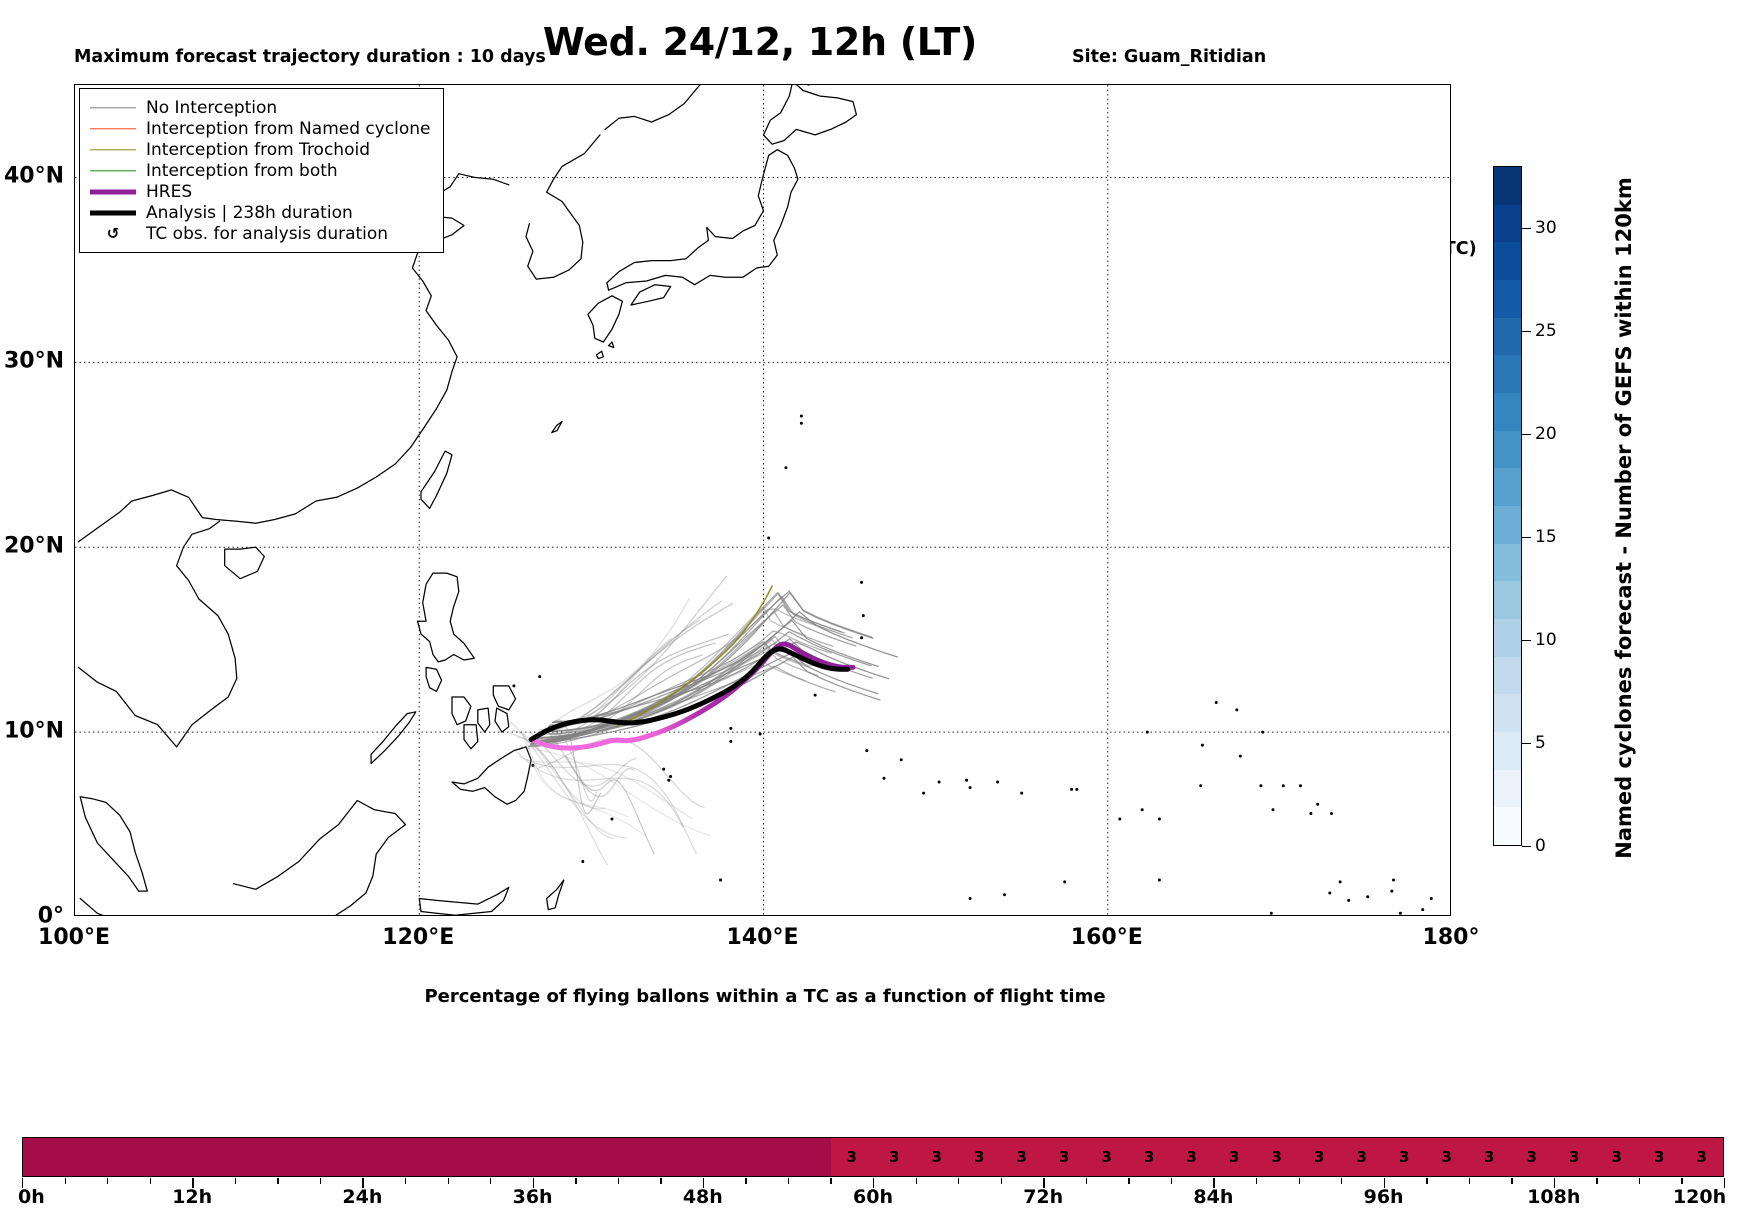  Describe the element at coordinates (1043, 1197) in the screenshot. I see `bottom-axis-label-6: 72h` at that location.